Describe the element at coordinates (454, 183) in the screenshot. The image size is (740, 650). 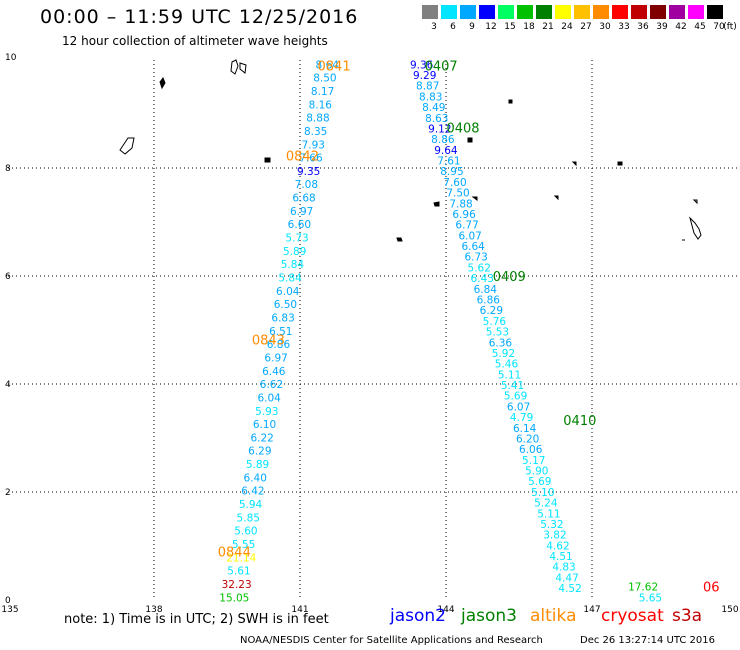
I see `wave-height-value: 7.60` at that location.